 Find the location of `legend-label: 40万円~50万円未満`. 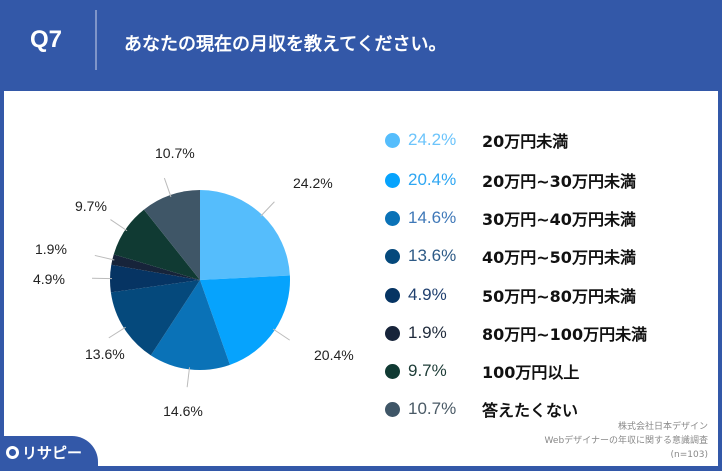

legend-label: 40万円~50万円未満 is located at coordinates (559, 257).